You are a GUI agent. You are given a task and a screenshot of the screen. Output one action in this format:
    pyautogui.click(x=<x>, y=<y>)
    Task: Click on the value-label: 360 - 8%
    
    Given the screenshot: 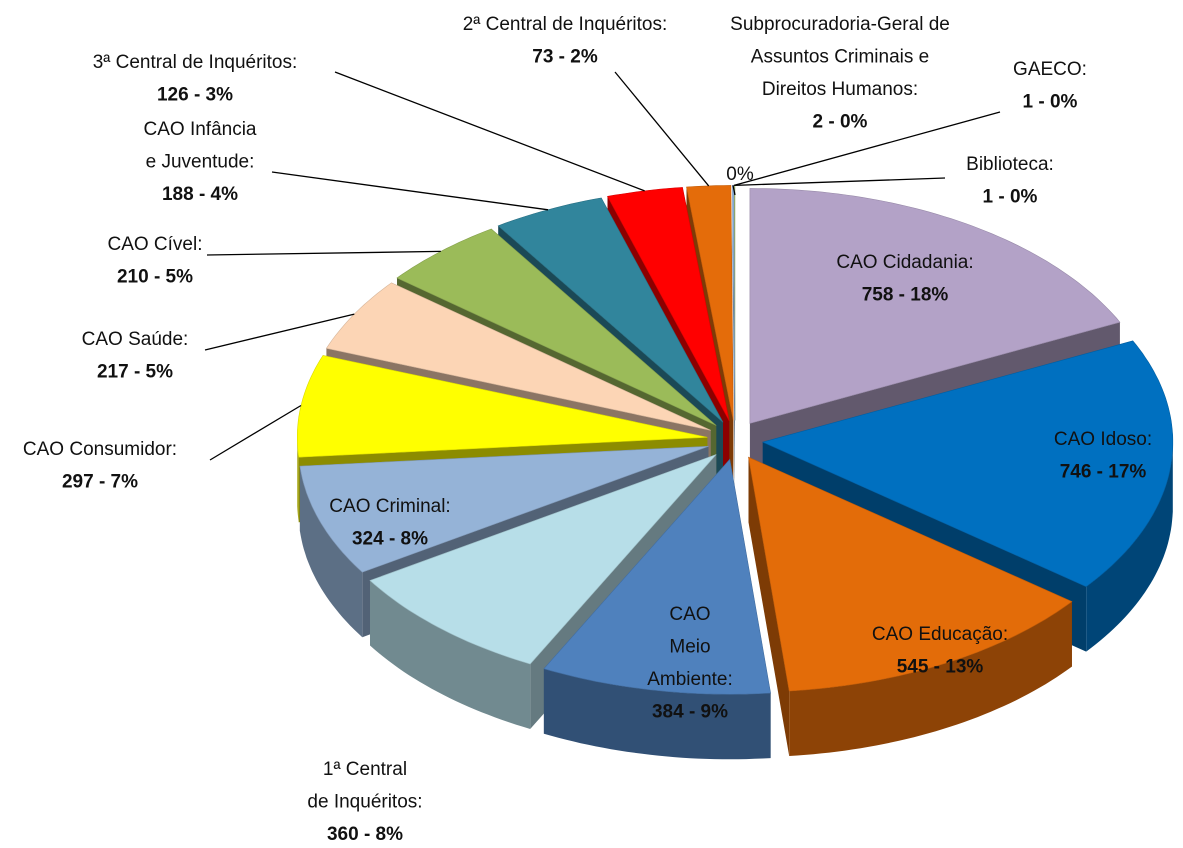 What is the action you would take?
    pyautogui.click(x=365, y=834)
    